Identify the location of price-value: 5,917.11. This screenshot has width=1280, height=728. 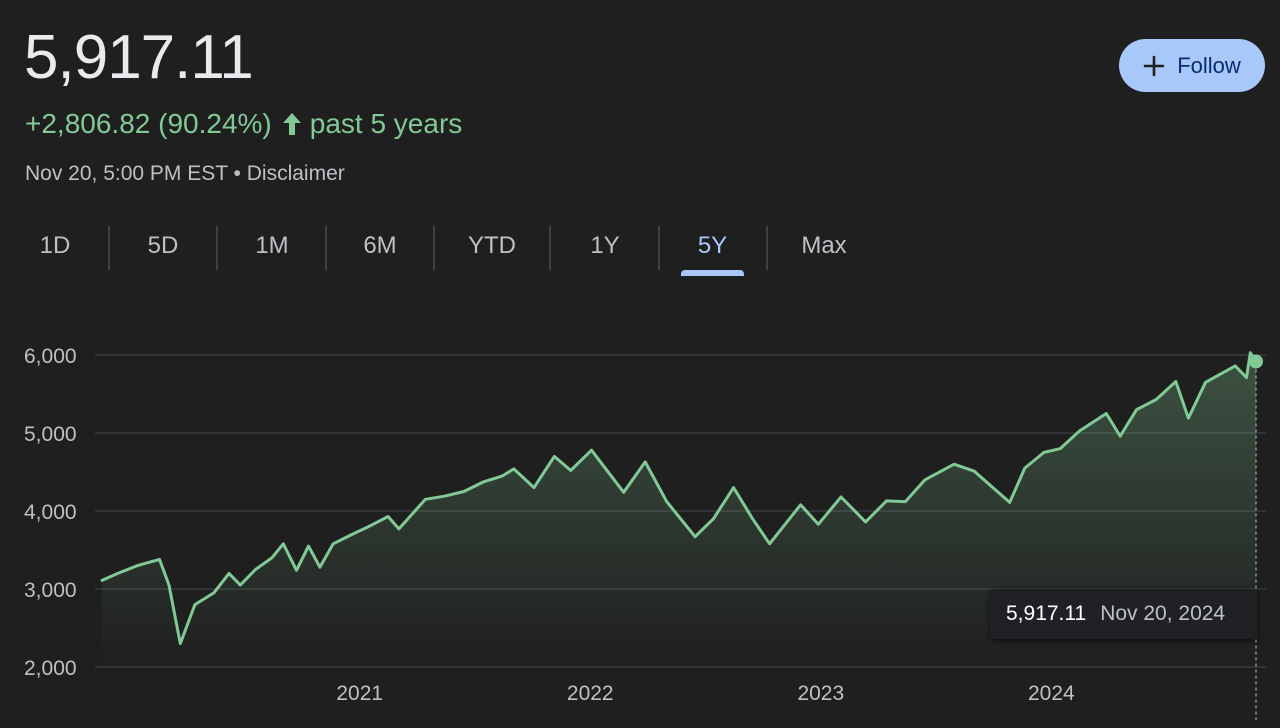
(139, 57).